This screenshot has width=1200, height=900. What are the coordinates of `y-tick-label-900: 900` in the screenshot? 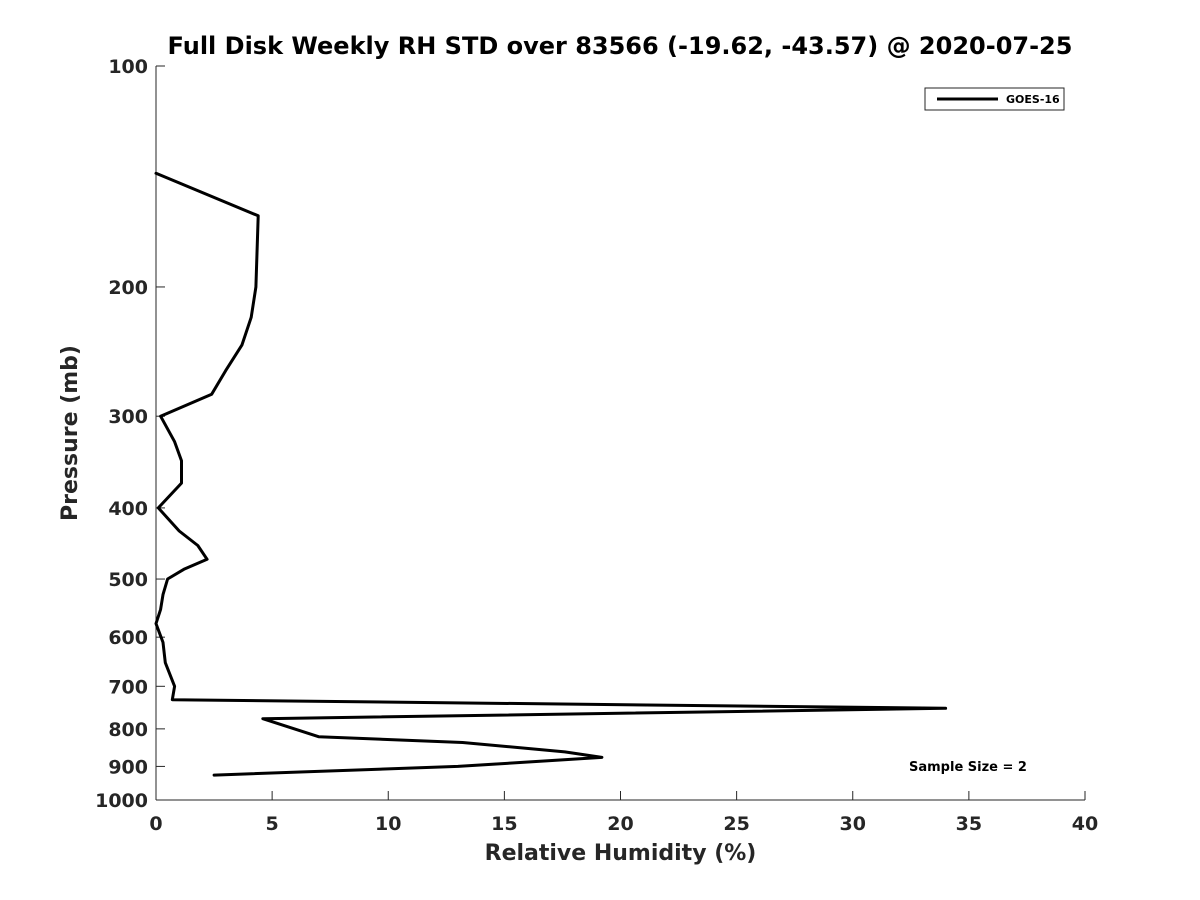 It's located at (128, 767).